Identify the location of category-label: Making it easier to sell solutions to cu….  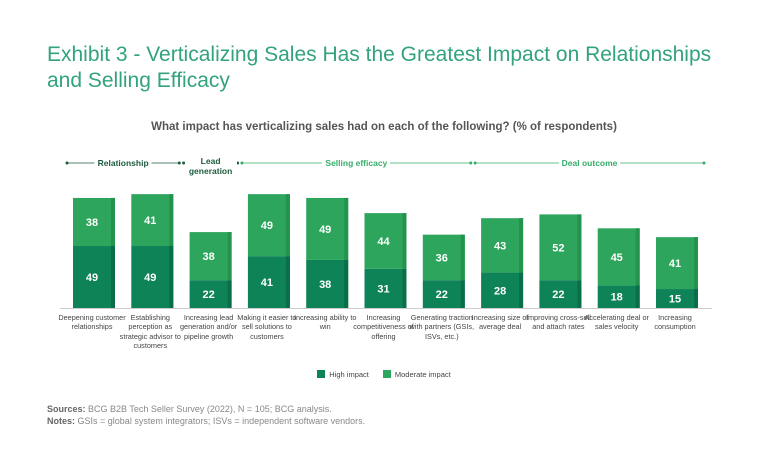
(267, 327).